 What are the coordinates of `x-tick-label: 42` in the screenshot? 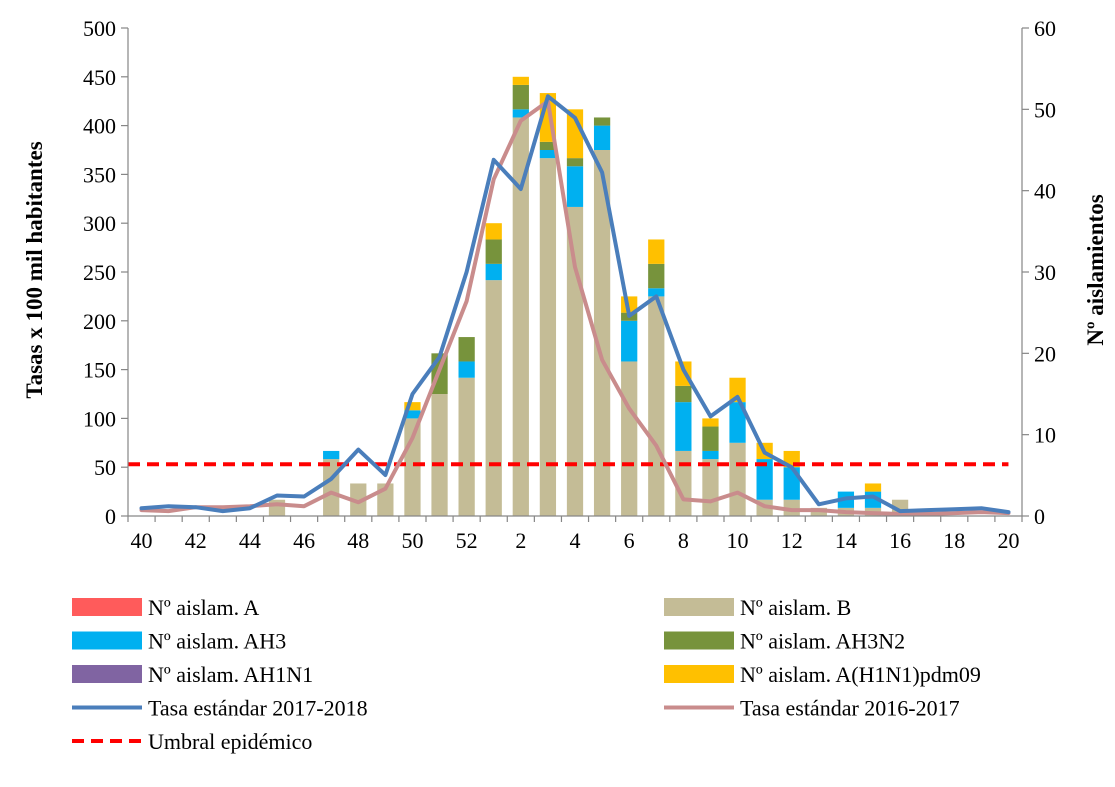 It's located at (196, 540).